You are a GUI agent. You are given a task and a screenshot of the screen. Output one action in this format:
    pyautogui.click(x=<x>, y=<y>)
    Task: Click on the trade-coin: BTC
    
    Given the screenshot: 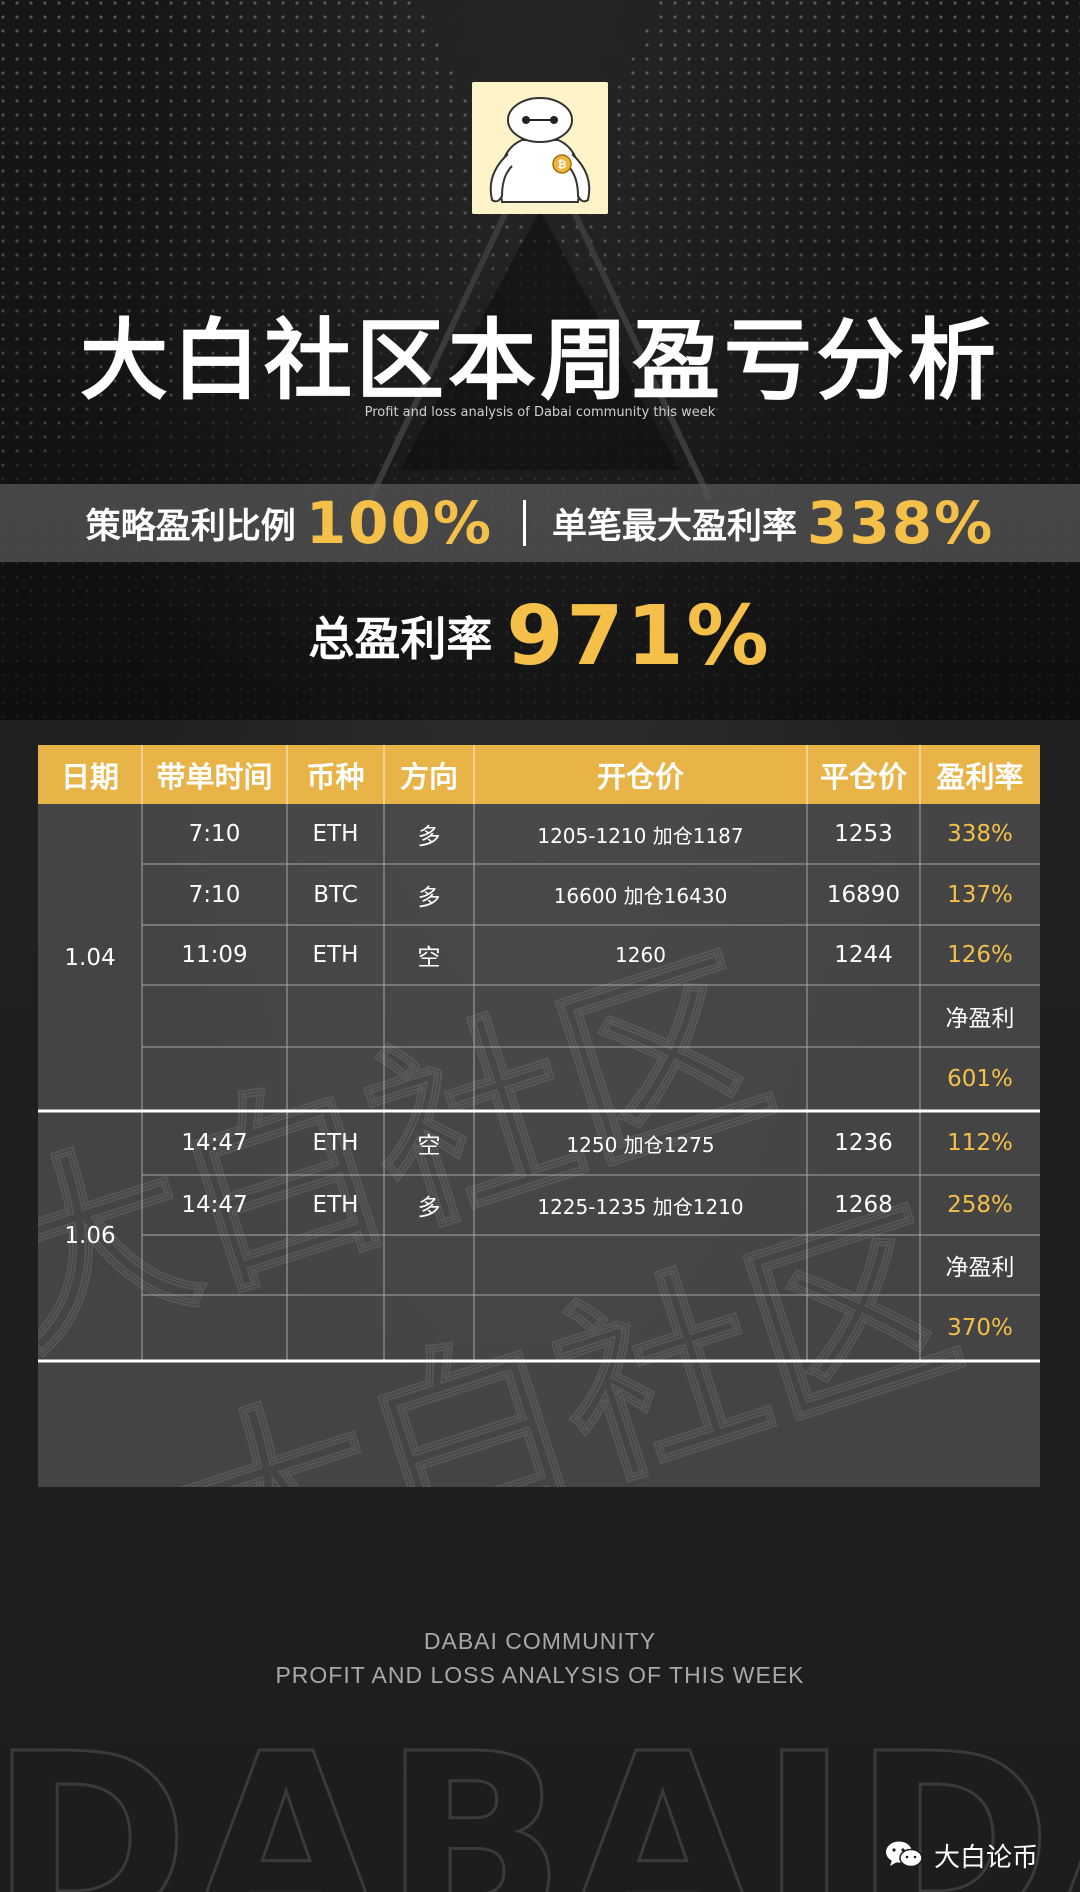 What is the action you would take?
    pyautogui.click(x=335, y=894)
    